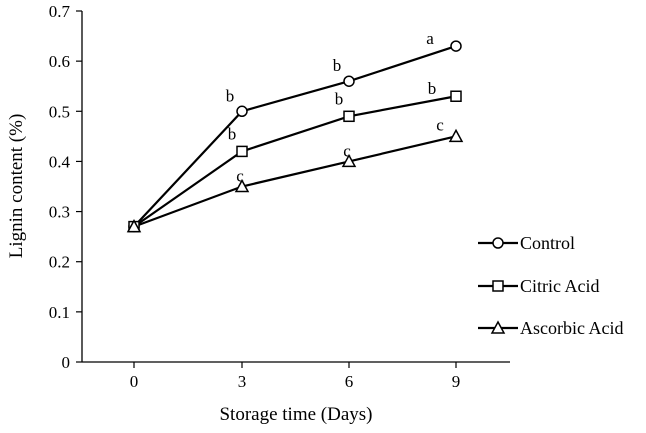 The height and width of the screenshot is (433, 646). I want to click on legend-marker-control, so click(498, 243).